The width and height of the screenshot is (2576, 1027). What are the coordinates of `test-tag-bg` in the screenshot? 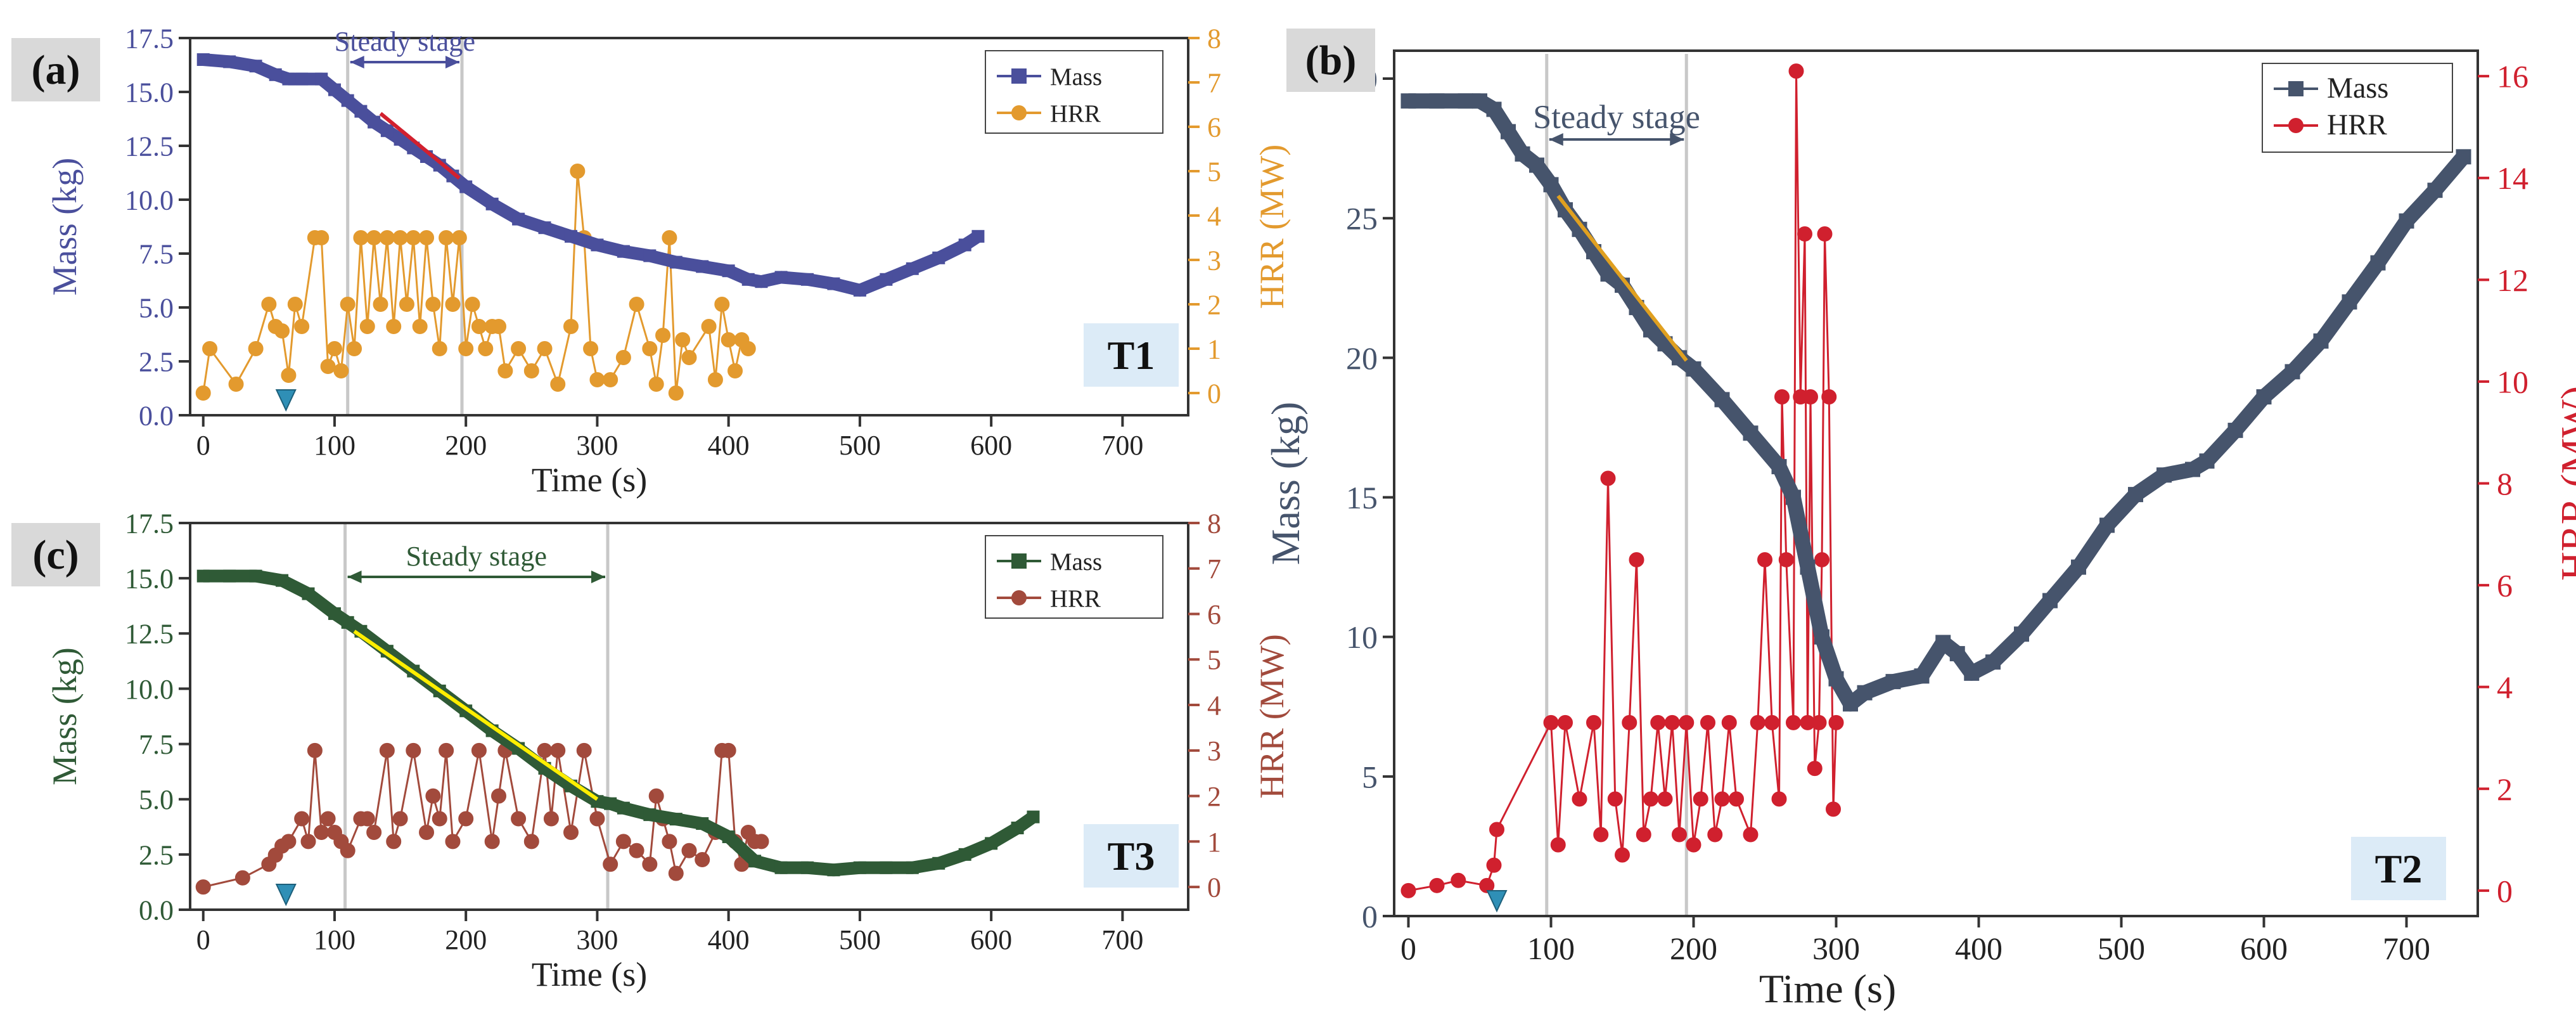 It's located at (1131, 856).